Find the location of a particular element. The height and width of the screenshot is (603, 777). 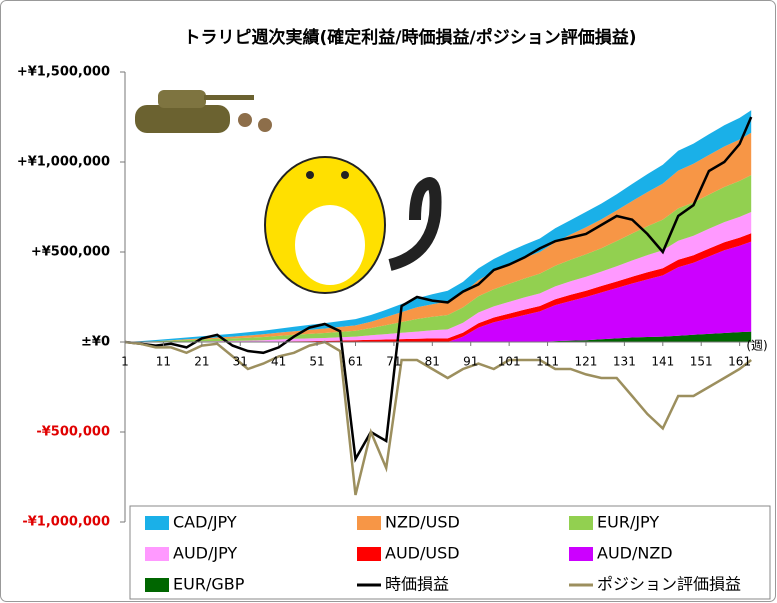

tiger-illustration is located at coordinates (353, 225).